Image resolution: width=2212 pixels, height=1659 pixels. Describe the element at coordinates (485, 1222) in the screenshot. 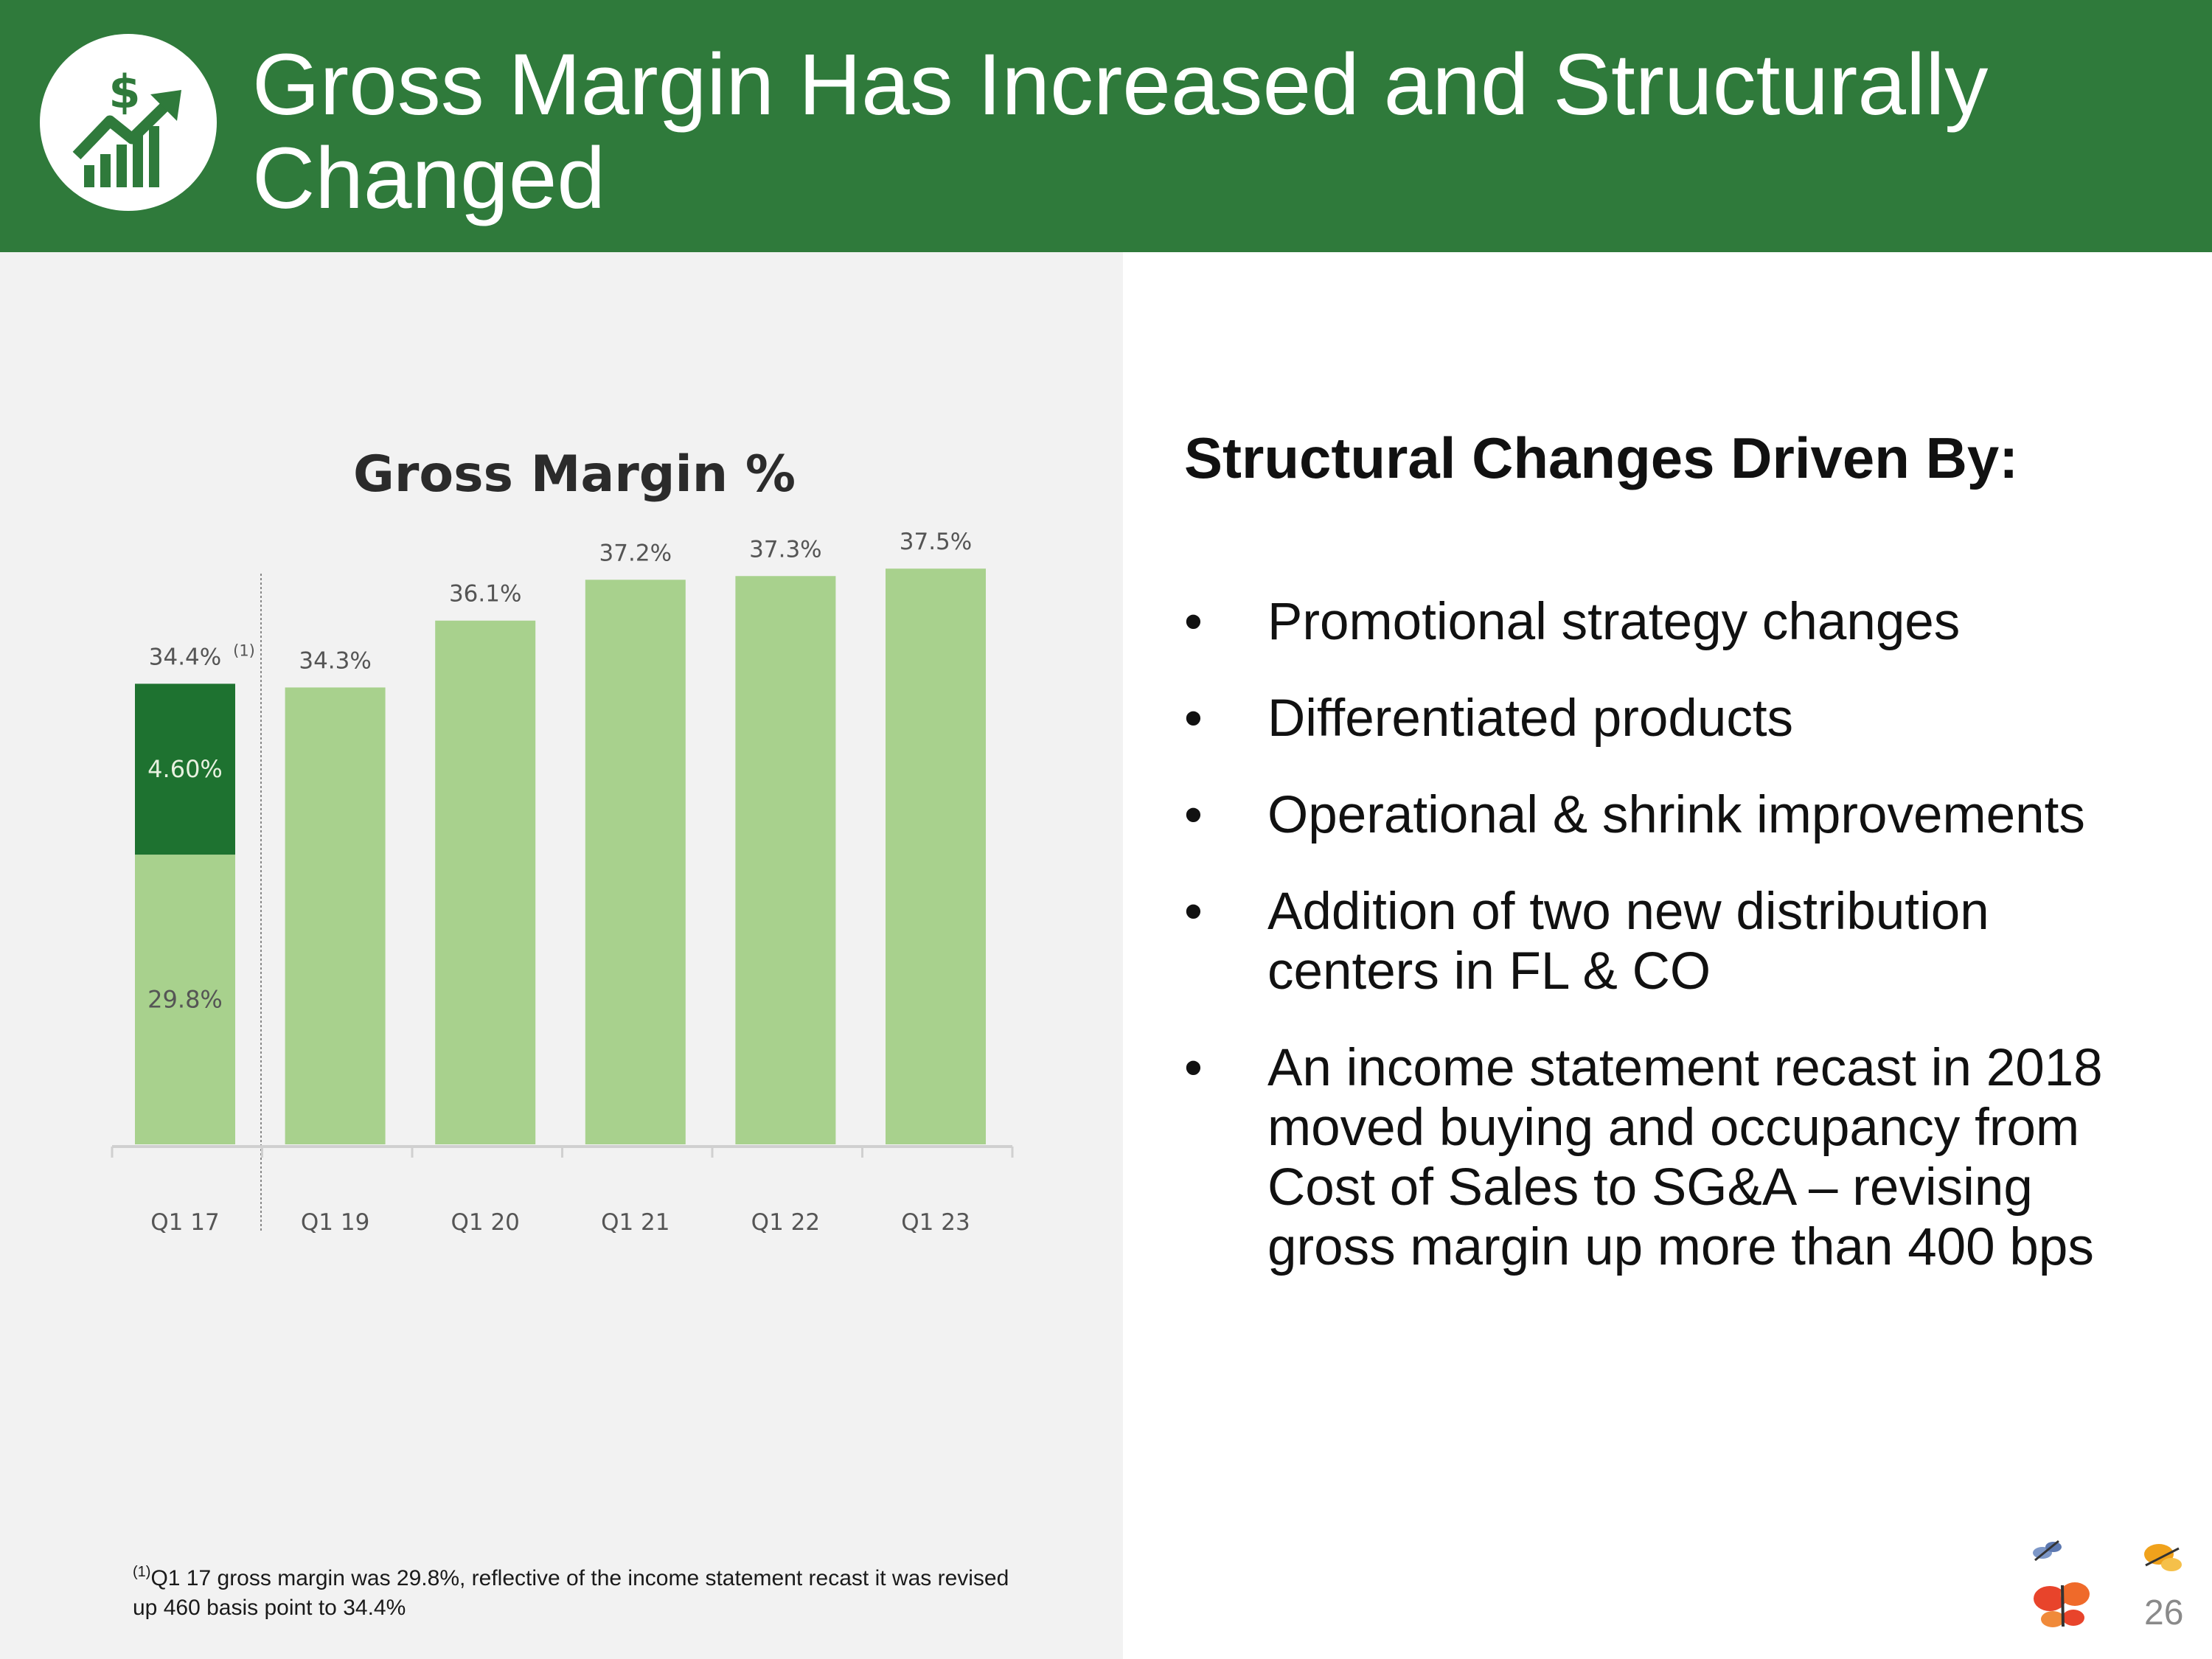

I see `x-tick-label: Q1 20` at that location.